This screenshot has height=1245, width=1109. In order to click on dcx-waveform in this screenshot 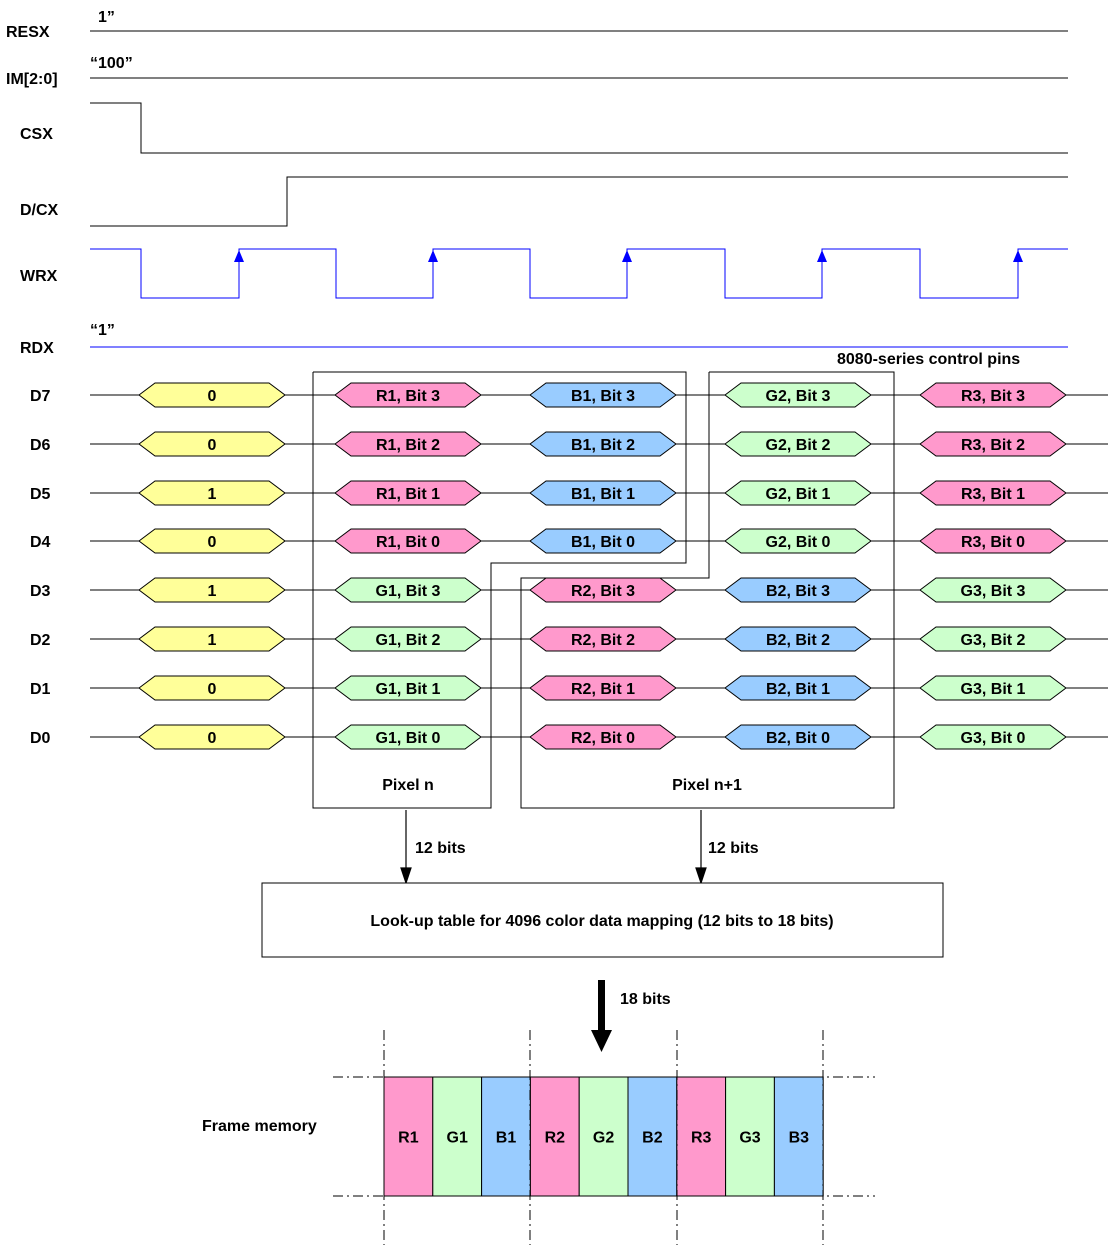, I will do `click(579, 201)`.